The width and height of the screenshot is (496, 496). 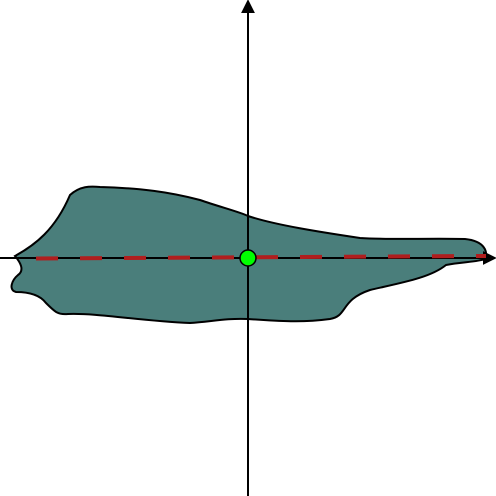 What do you see at coordinates (248, 258) in the screenshot?
I see `origin-point` at bounding box center [248, 258].